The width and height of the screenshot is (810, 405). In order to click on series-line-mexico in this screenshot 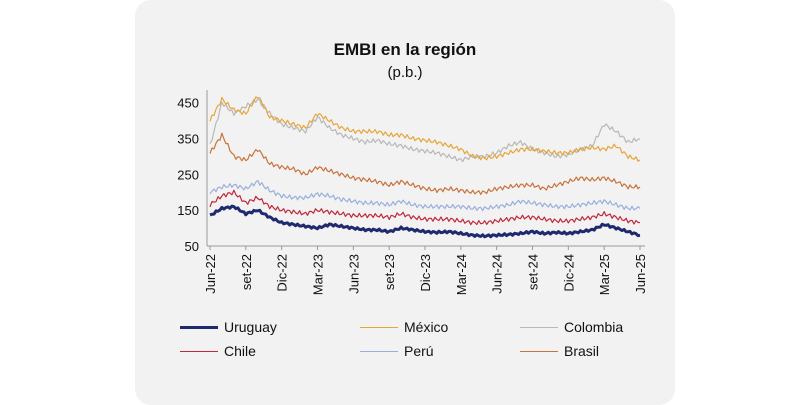, I will do `click(425, 129)`.